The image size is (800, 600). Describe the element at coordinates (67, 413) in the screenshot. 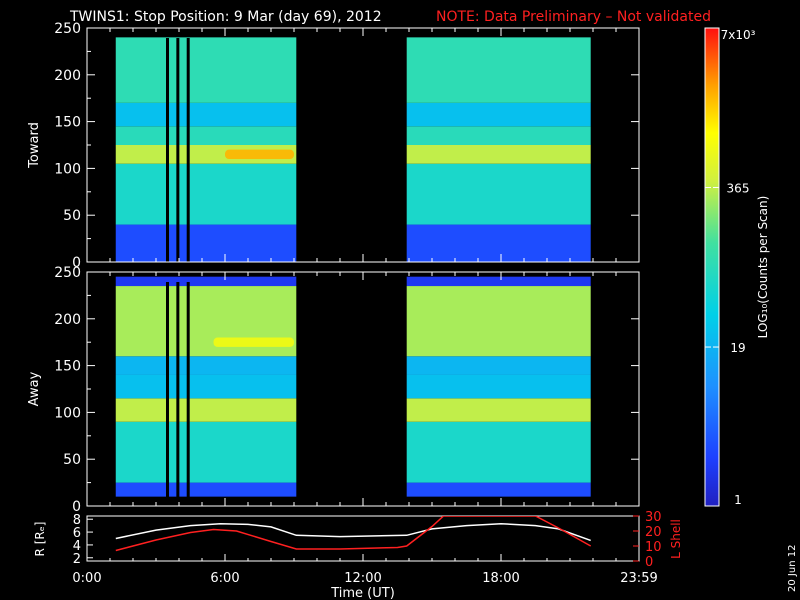

I see `away-ytick-label-2: 100` at that location.